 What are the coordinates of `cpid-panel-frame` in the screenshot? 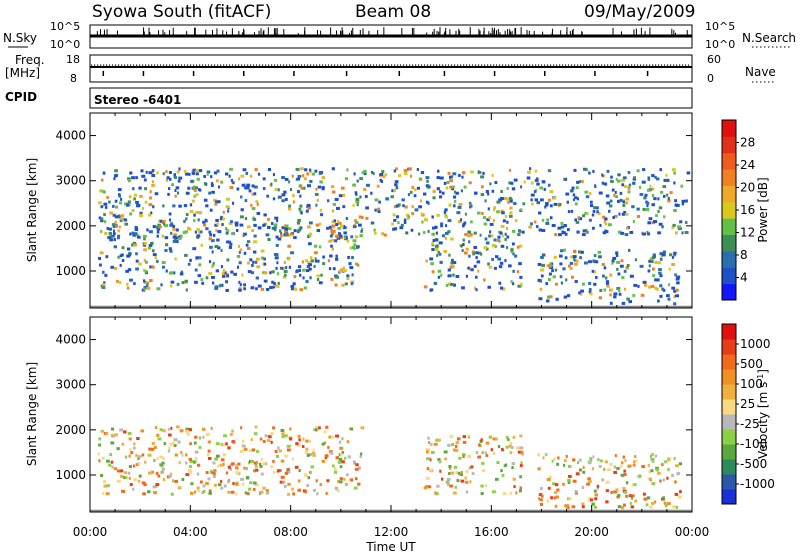 It's located at (391, 98).